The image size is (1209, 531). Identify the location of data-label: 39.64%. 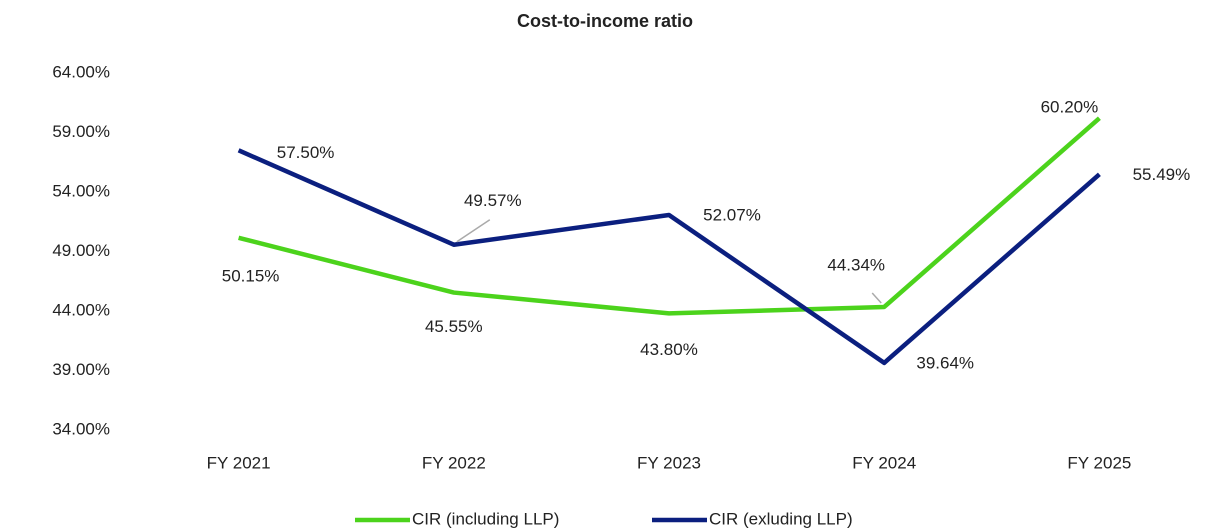
(945, 362).